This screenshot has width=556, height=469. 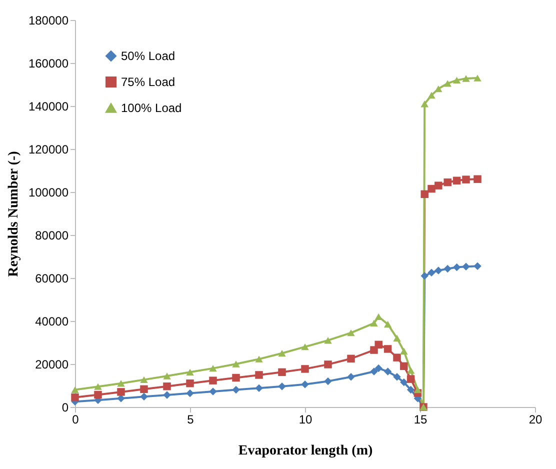 What do you see at coordinates (305, 419) in the screenshot?
I see `x-tick-label: 10` at bounding box center [305, 419].